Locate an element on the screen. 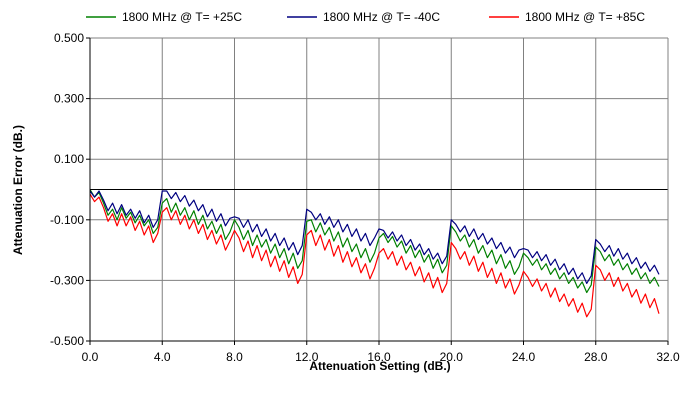 The width and height of the screenshot is (688, 400). legend-label-1: 1800 MHz @ T= -40C is located at coordinates (381, 17).